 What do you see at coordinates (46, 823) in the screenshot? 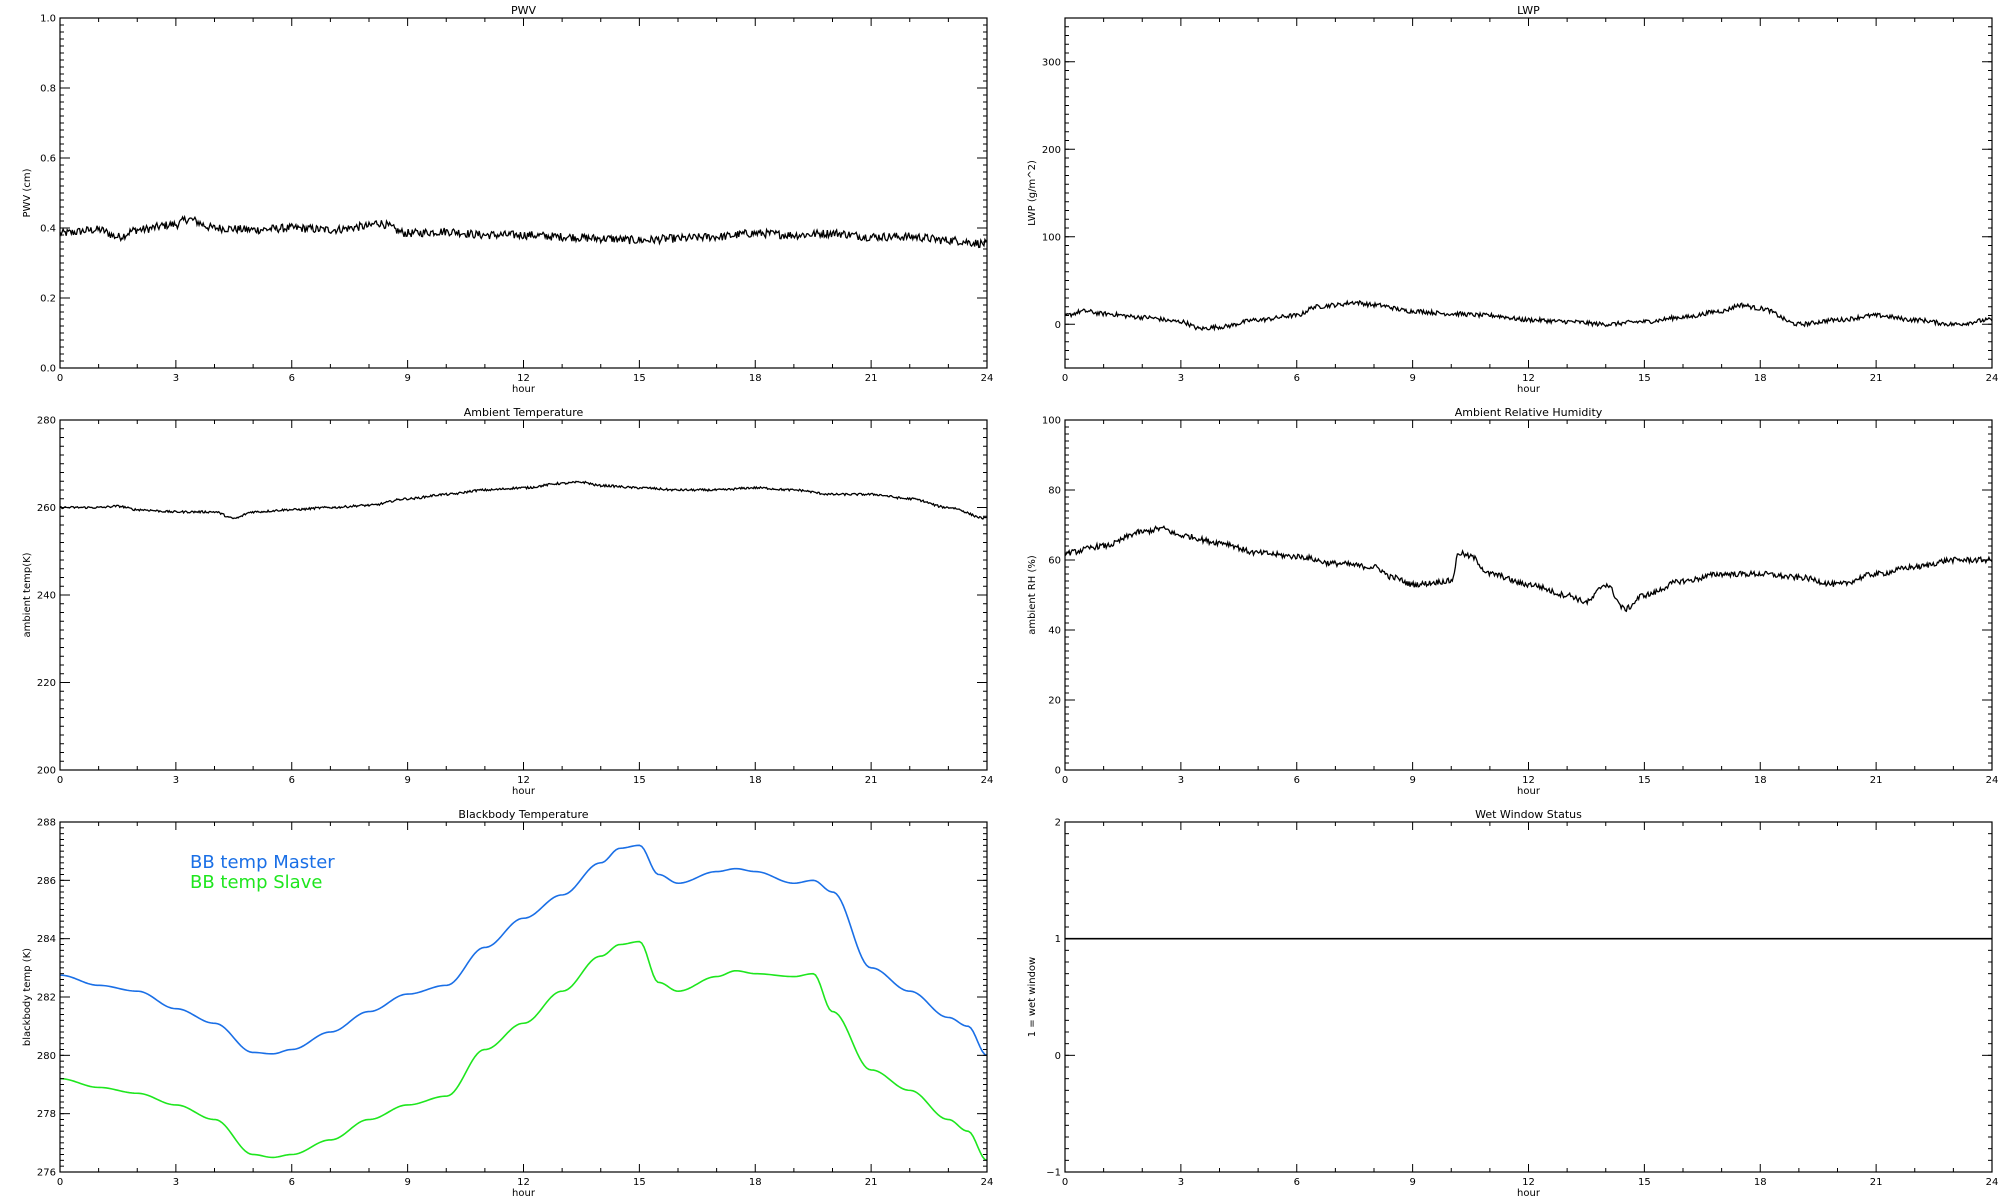
I see `y-tick-label: 288` at bounding box center [46, 823].